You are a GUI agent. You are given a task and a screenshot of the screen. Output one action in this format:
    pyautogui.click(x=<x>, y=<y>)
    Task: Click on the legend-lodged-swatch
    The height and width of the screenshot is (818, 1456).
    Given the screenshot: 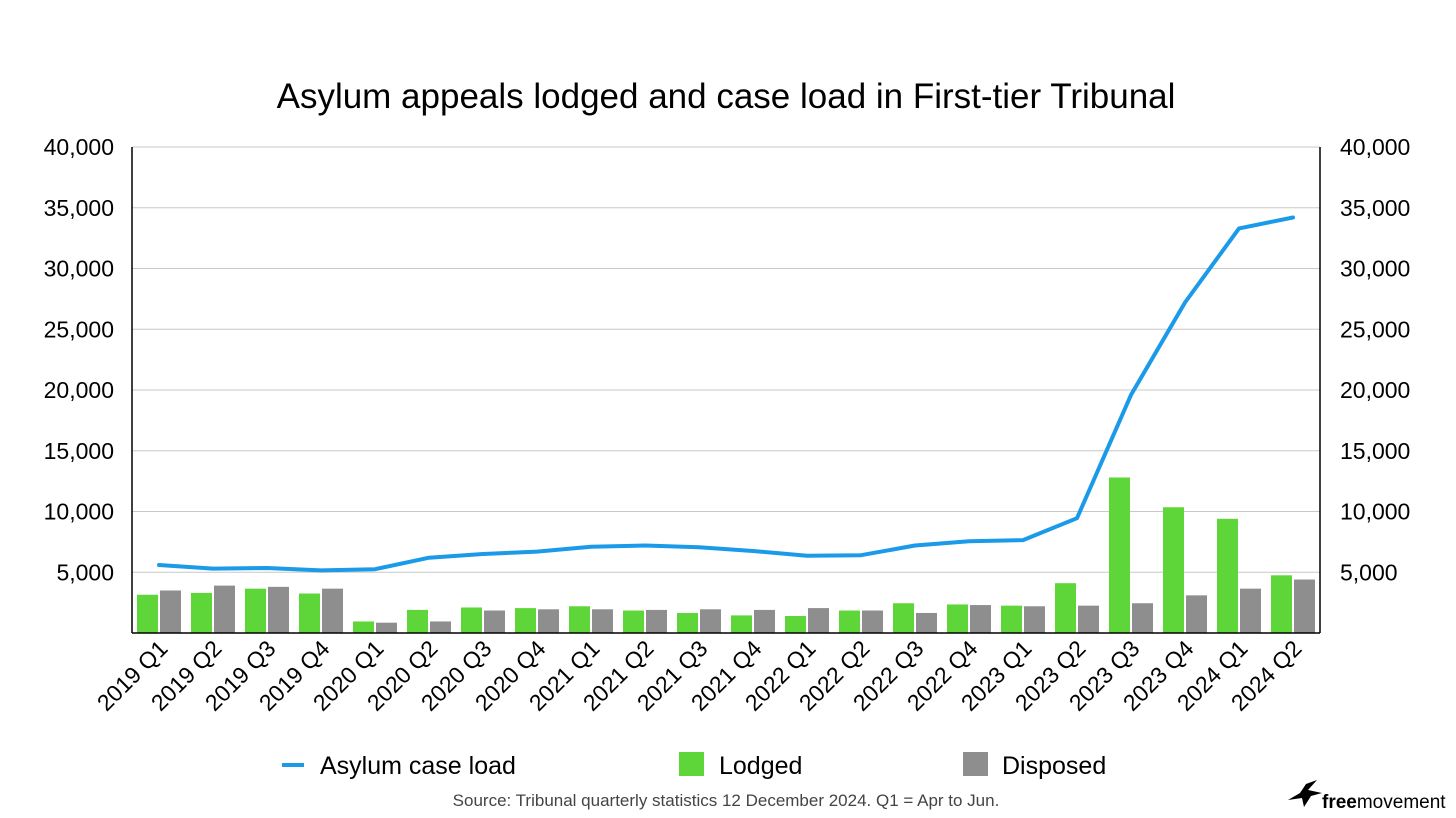 What is the action you would take?
    pyautogui.click(x=691, y=764)
    